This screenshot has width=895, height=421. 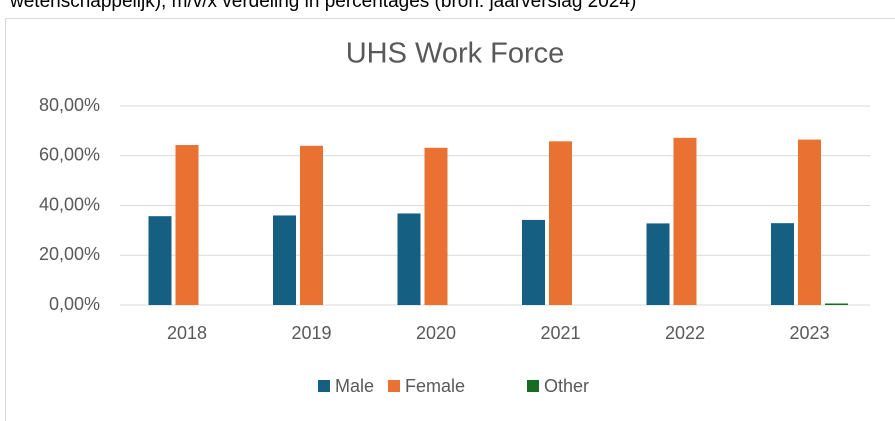 What do you see at coordinates (69, 105) in the screenshot?
I see `y-tick-label: 80,00%` at bounding box center [69, 105].